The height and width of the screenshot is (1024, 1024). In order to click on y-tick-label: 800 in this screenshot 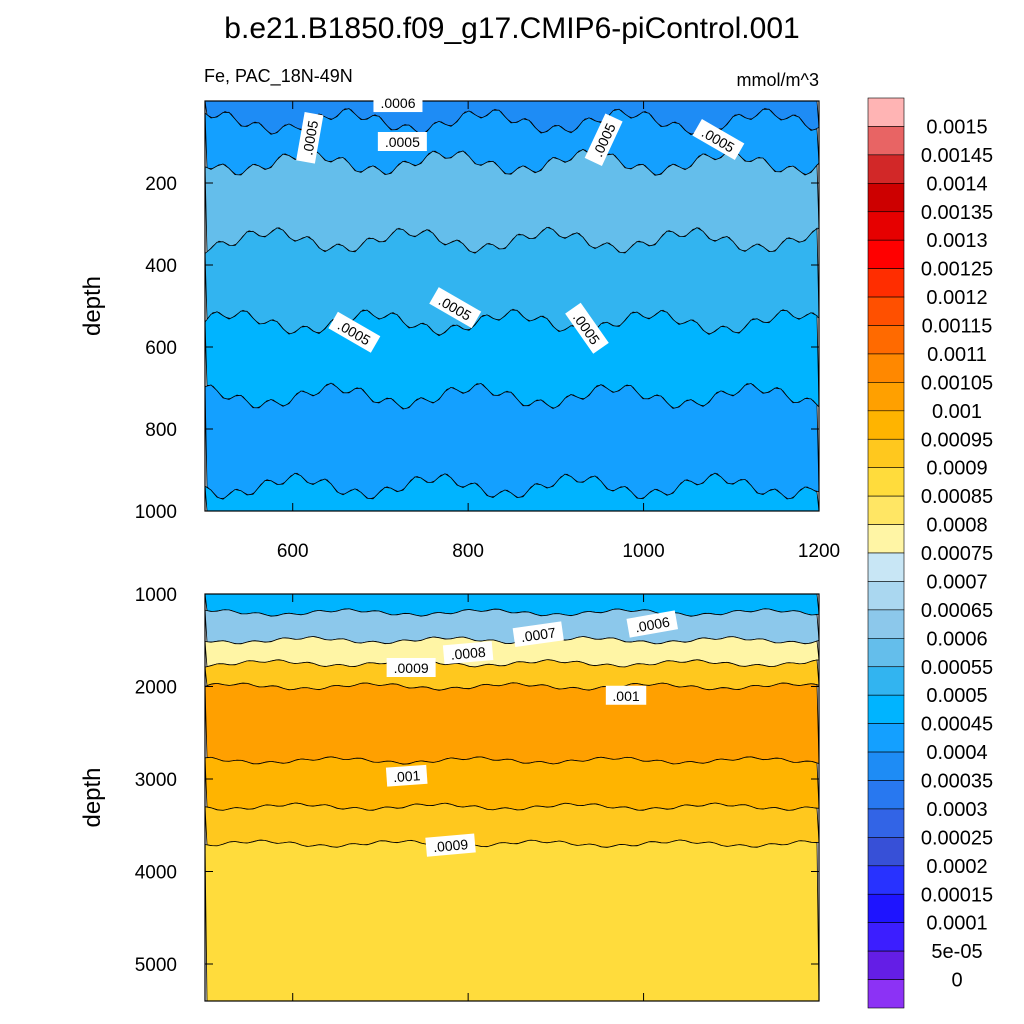, I will do `click(161, 430)`.